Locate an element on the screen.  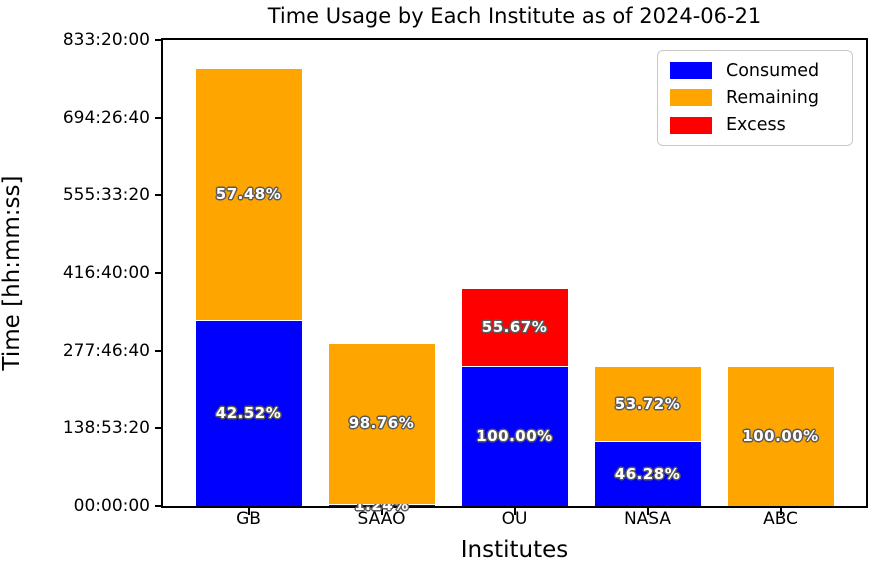
x-tick-label-gb: GB is located at coordinates (248, 519).